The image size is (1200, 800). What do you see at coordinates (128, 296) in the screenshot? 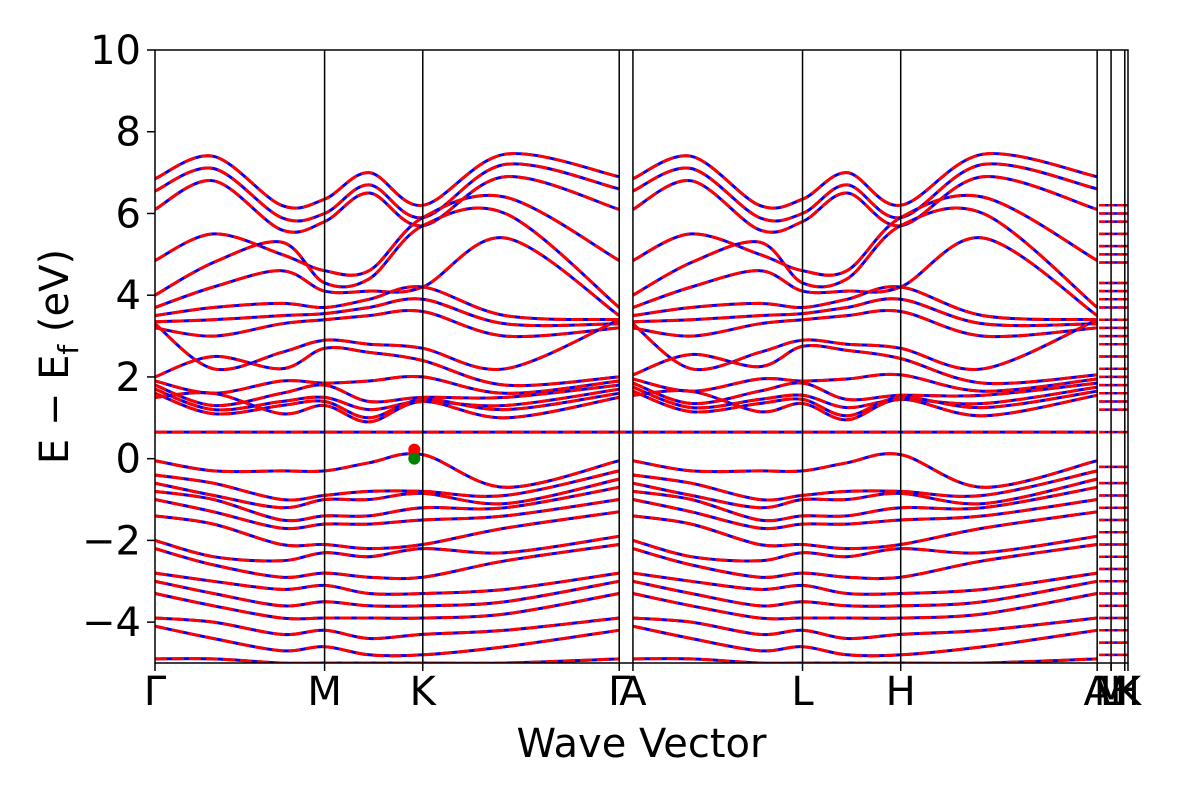
I see `y-tick-label: 4` at bounding box center [128, 296].